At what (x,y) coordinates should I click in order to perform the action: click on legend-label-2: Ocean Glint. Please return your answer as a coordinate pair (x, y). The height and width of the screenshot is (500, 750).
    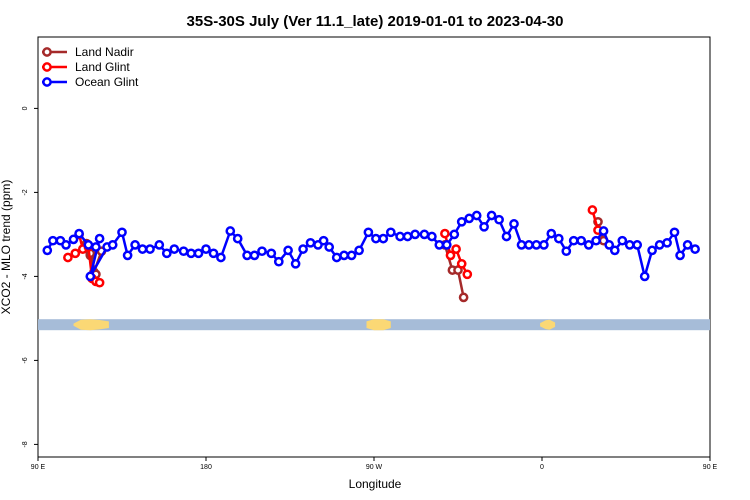
    Looking at the image, I should click on (107, 82).